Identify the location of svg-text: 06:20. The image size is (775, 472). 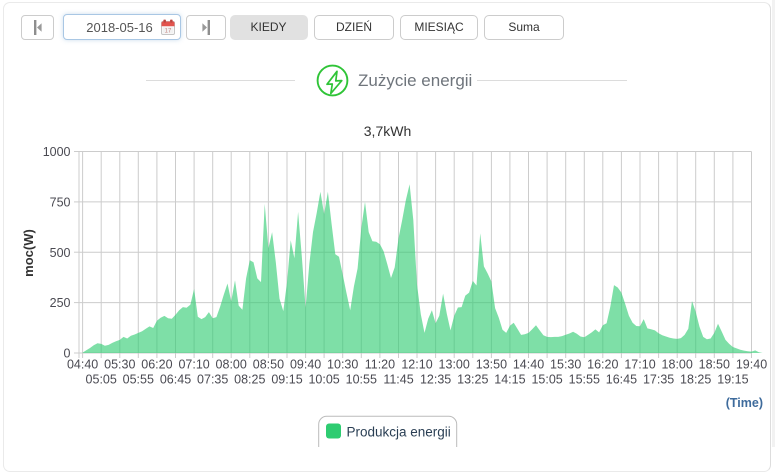
(156, 365).